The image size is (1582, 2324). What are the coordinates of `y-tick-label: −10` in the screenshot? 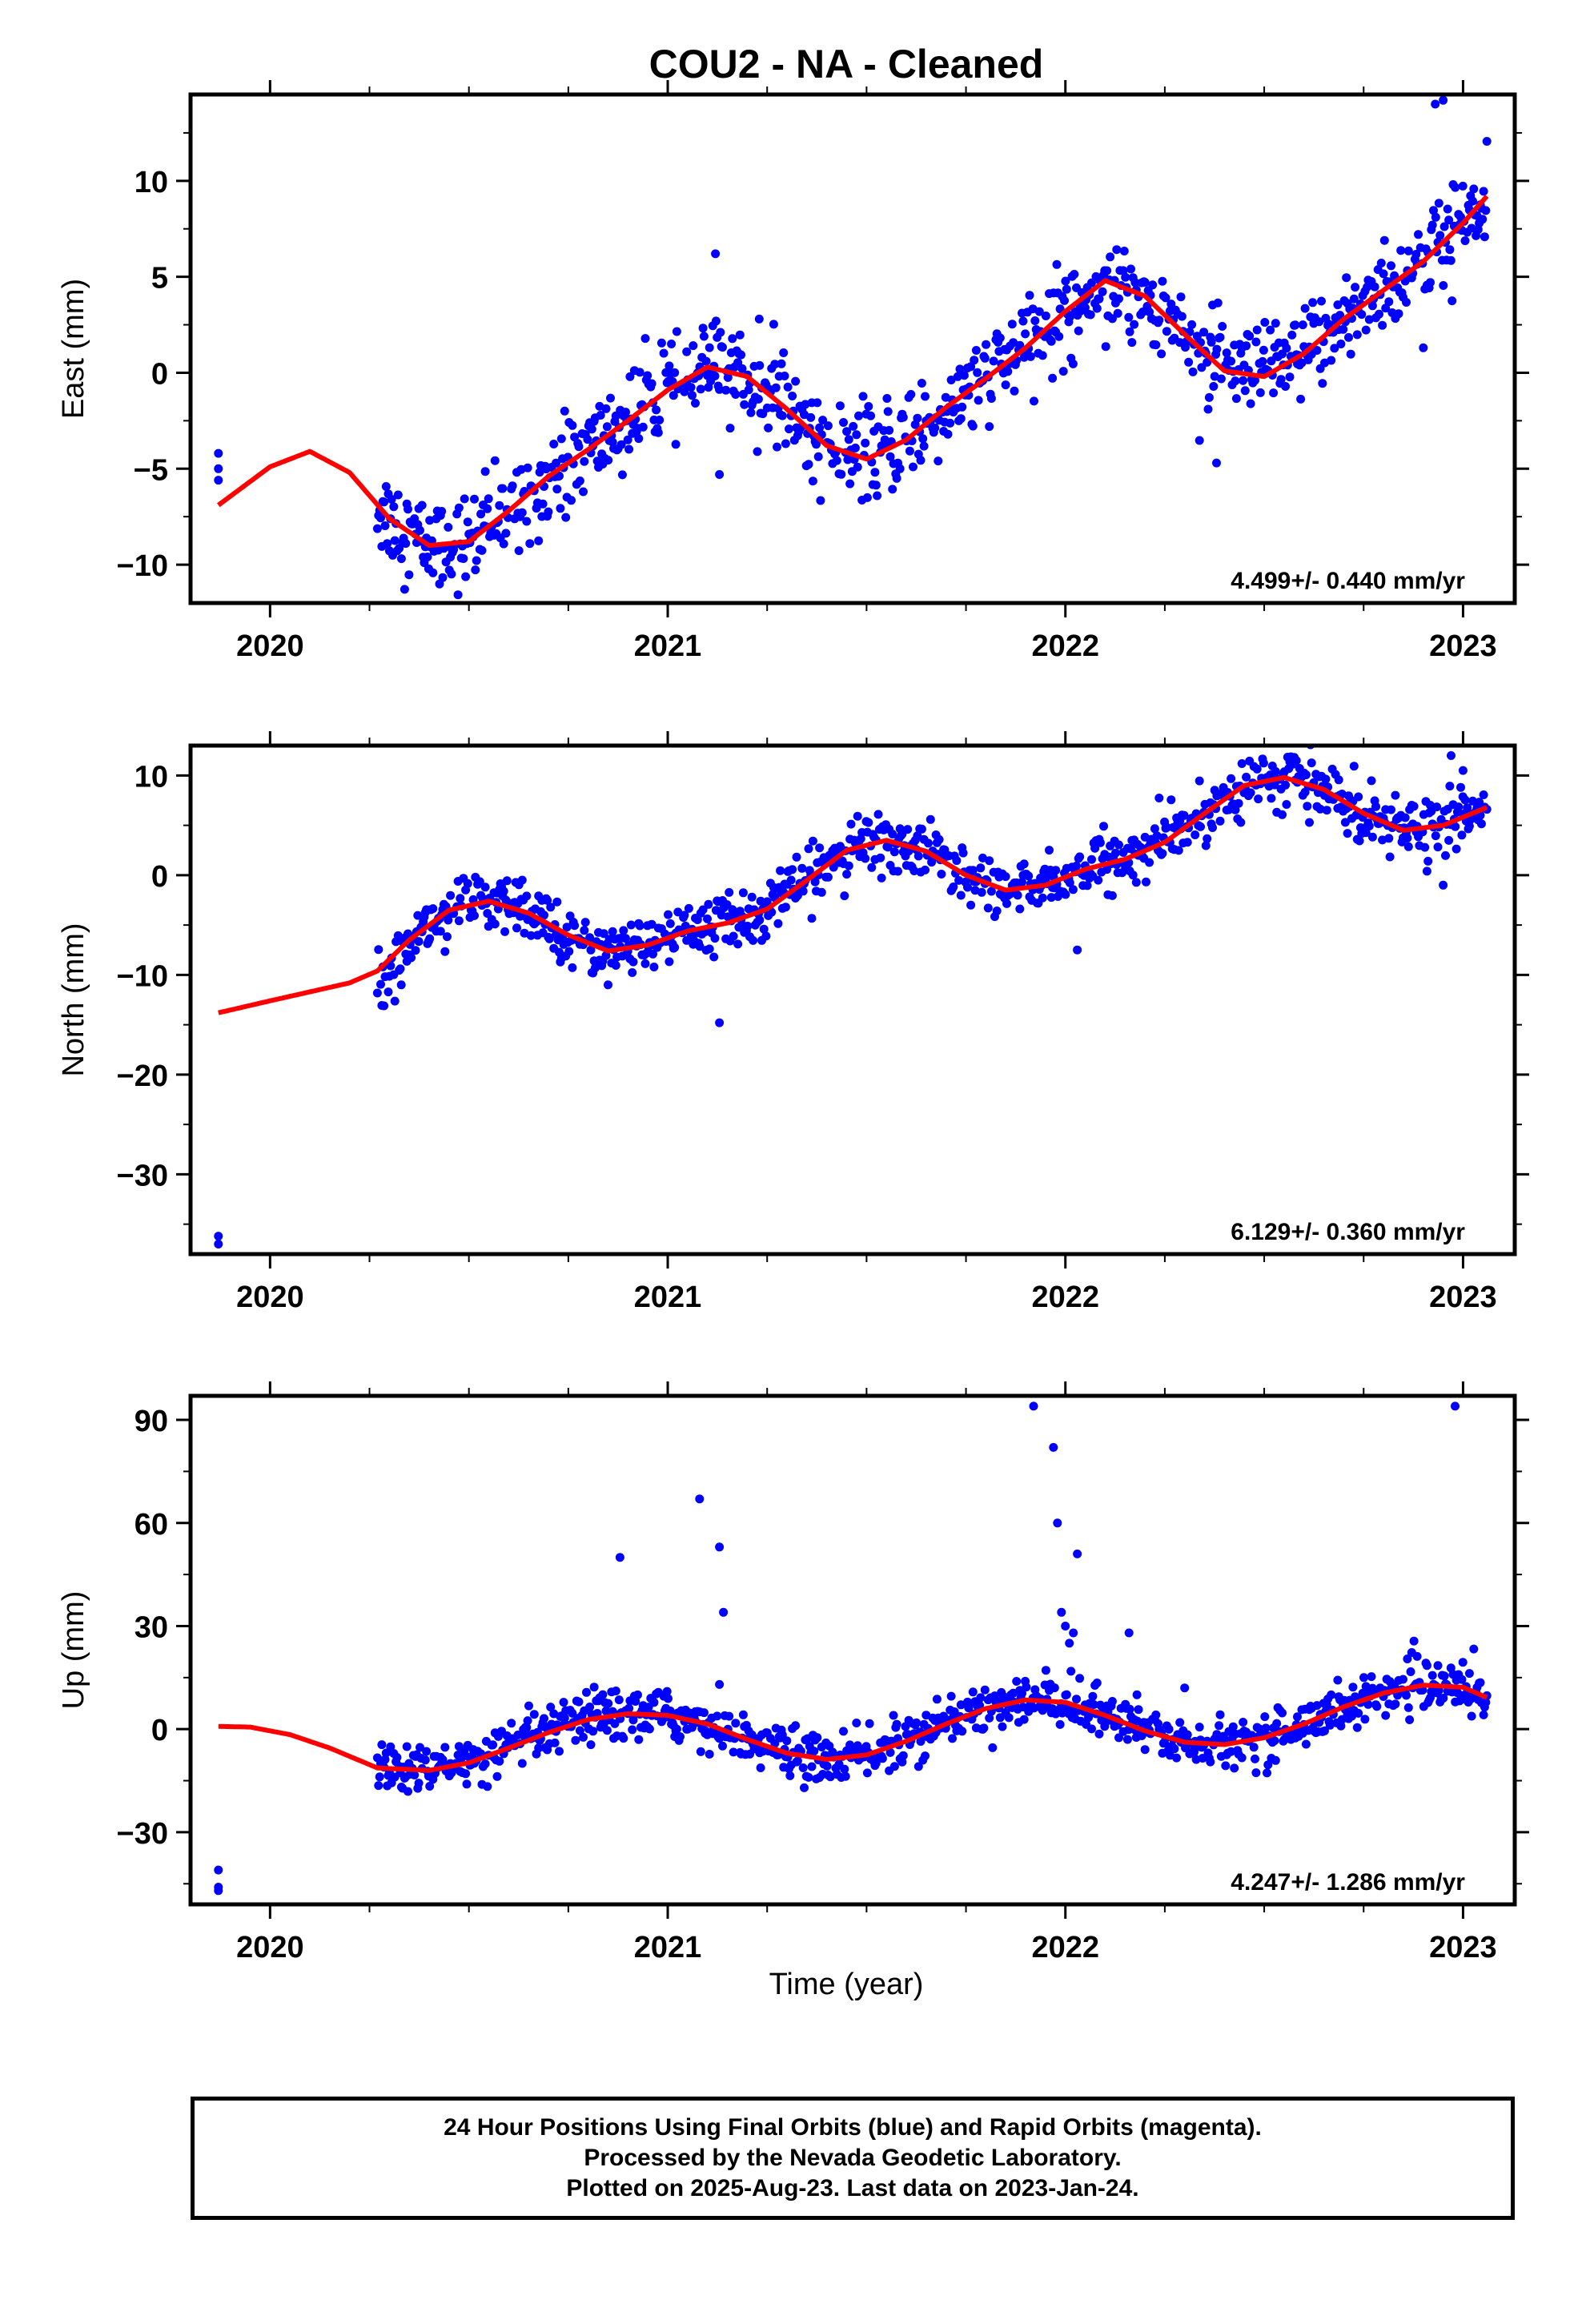 It's located at (142, 566).